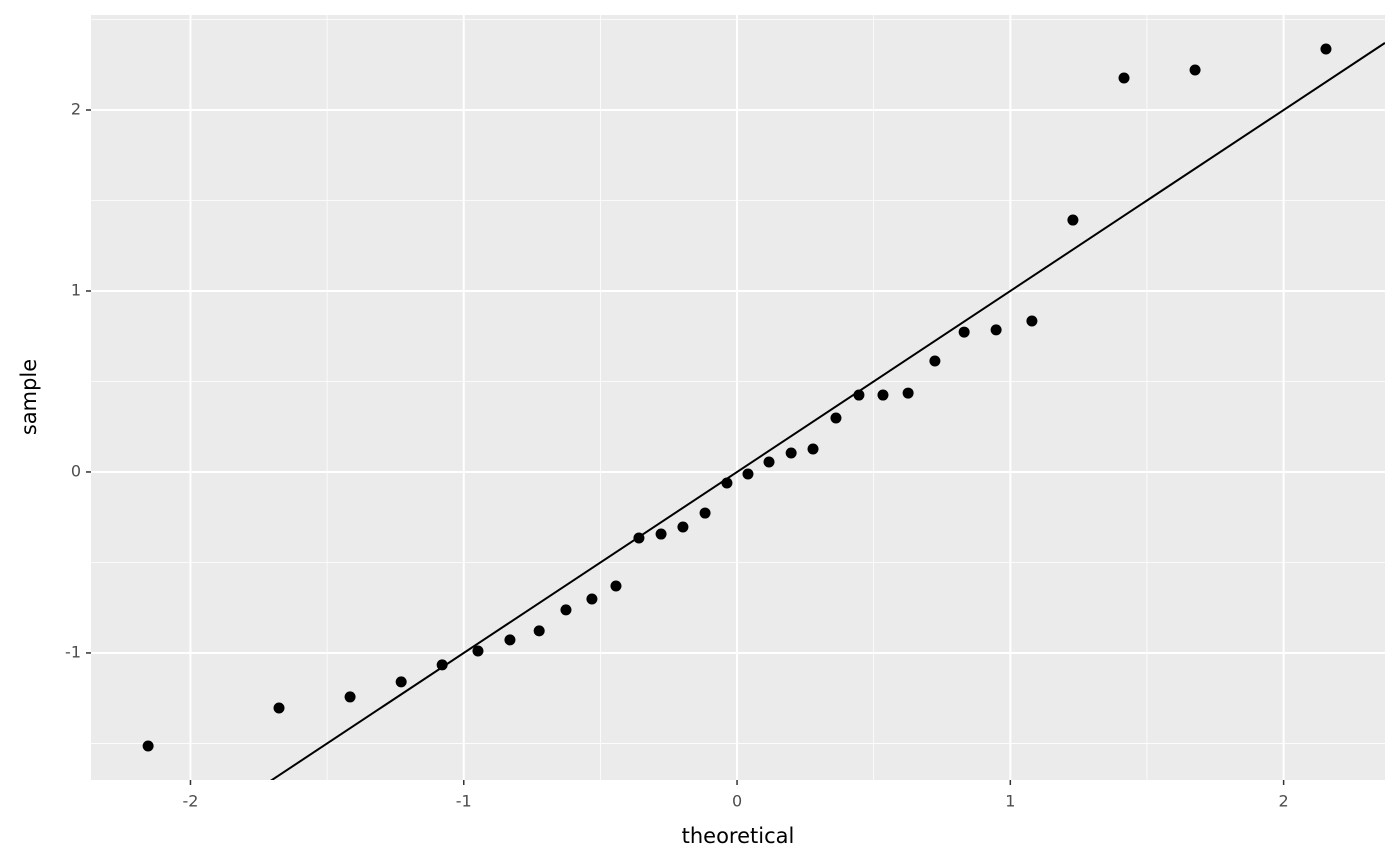  Describe the element at coordinates (73, 651) in the screenshot. I see `y-tick-label: -1` at that location.